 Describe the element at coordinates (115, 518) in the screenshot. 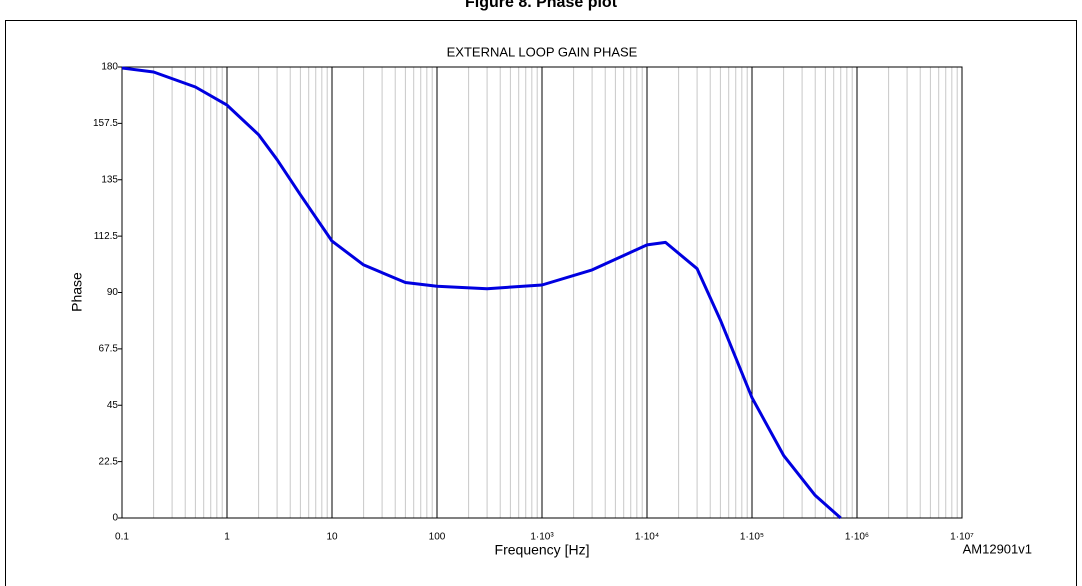

I see `y-tick-label: 0` at that location.